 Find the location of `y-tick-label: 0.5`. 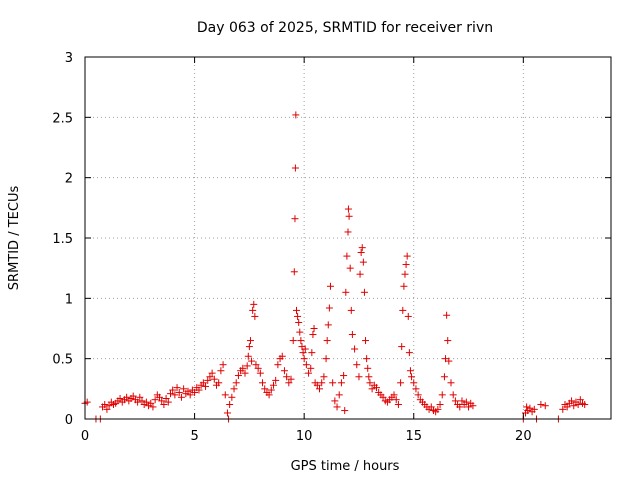

y-tick-label: 0.5 is located at coordinates (62, 360).